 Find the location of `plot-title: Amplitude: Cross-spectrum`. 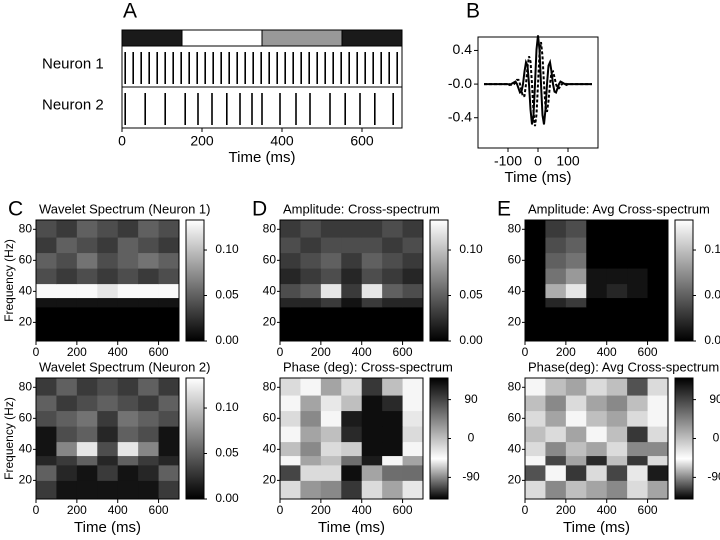

plot-title: Amplitude: Cross-spectrum is located at coordinates (361, 208).